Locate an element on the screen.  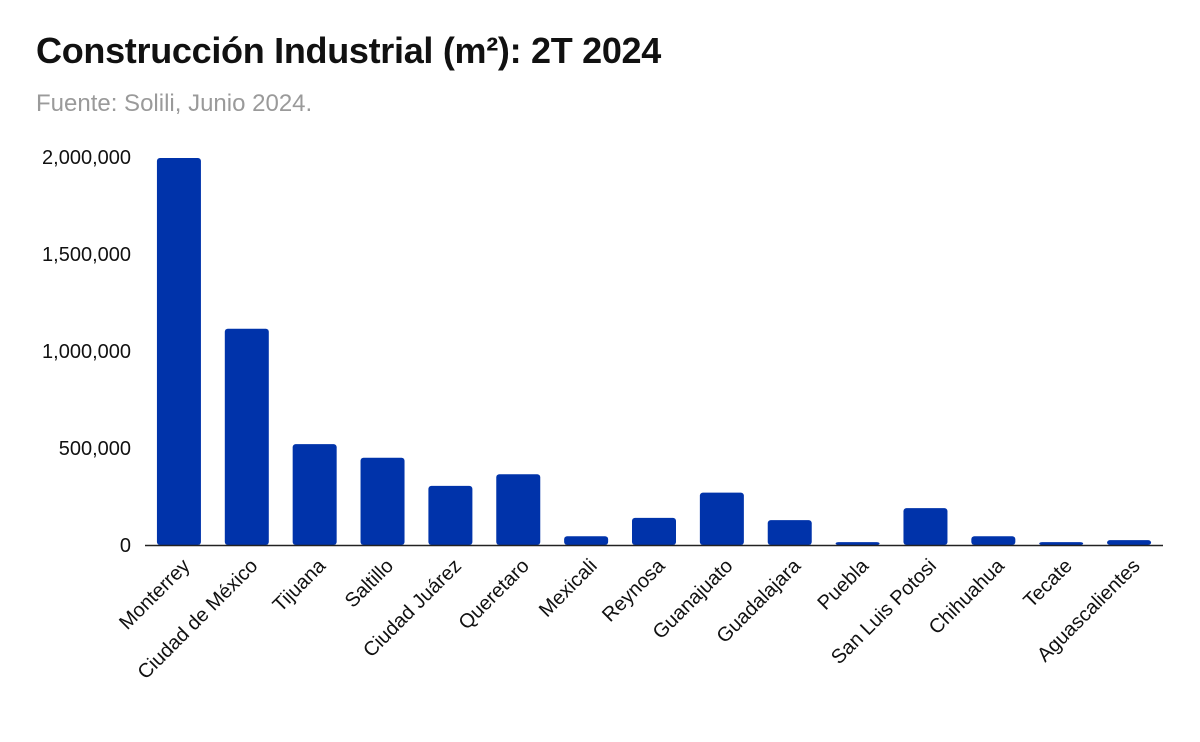
x-tick-label: Ciudad de México is located at coordinates (198, 619).